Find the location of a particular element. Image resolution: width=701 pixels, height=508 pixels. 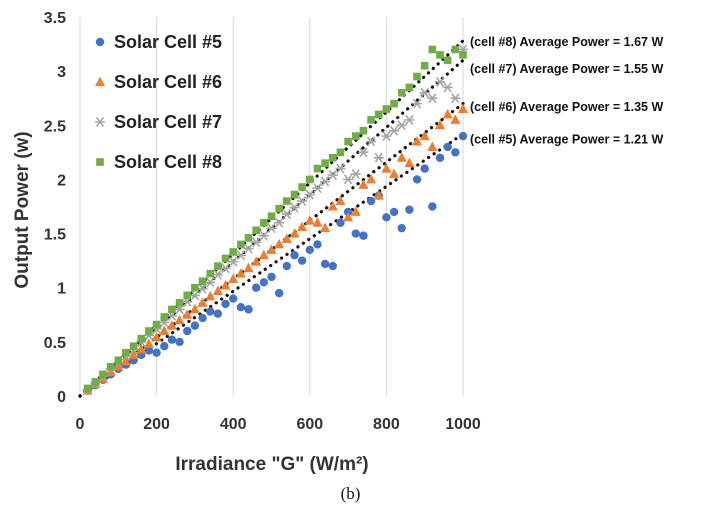

x-tick-label: 600 is located at coordinates (309, 424).